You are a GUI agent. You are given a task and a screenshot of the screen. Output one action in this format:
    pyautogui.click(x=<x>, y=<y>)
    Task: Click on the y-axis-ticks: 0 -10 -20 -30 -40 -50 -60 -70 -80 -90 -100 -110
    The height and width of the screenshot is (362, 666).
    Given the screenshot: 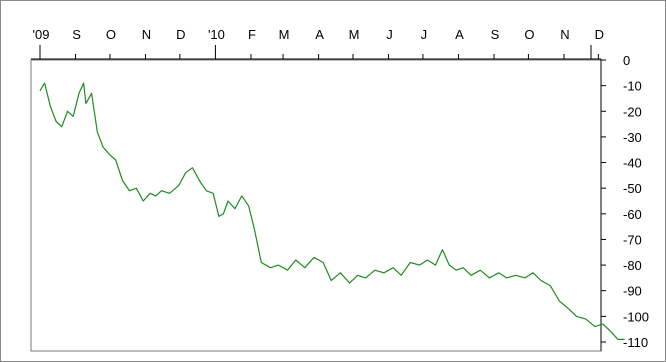 What is the action you would take?
    pyautogui.click(x=625, y=201)
    